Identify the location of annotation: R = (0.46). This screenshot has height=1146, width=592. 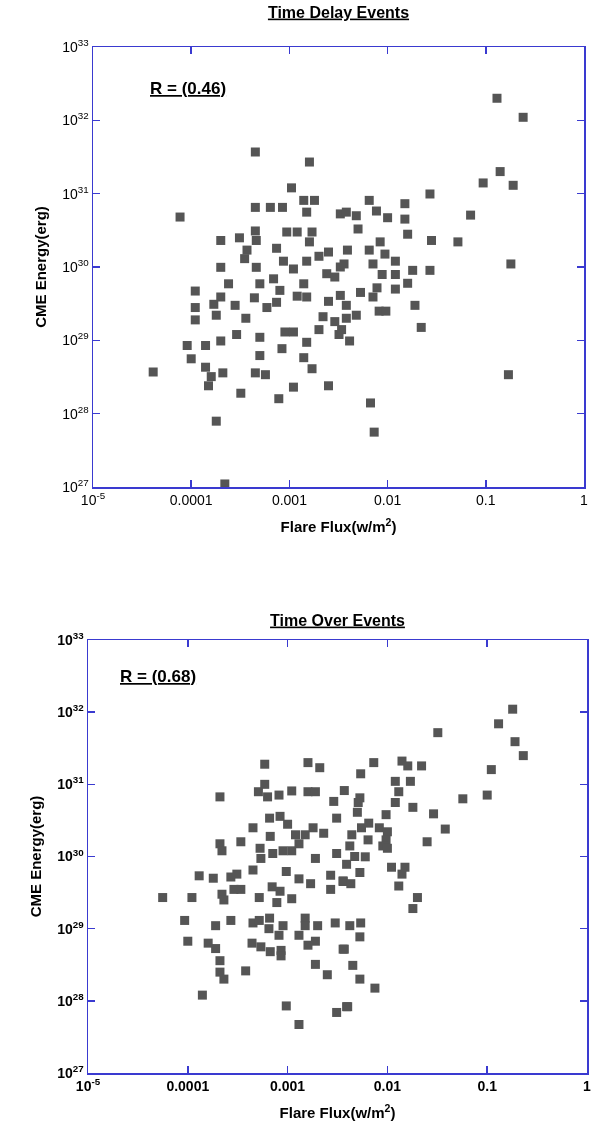
(188, 88).